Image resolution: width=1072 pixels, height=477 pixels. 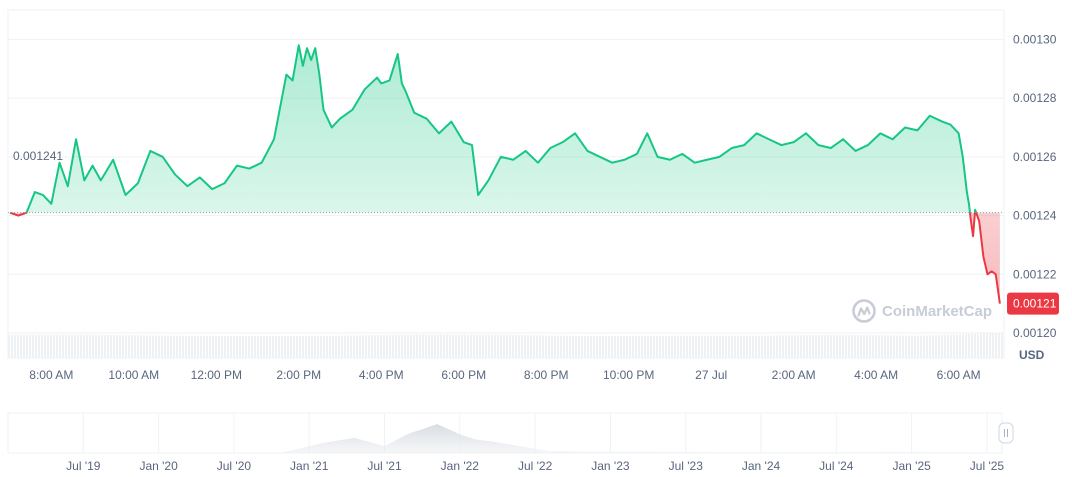 What do you see at coordinates (298, 375) in the screenshot?
I see `x-tick-label: 2:00 PM` at bounding box center [298, 375].